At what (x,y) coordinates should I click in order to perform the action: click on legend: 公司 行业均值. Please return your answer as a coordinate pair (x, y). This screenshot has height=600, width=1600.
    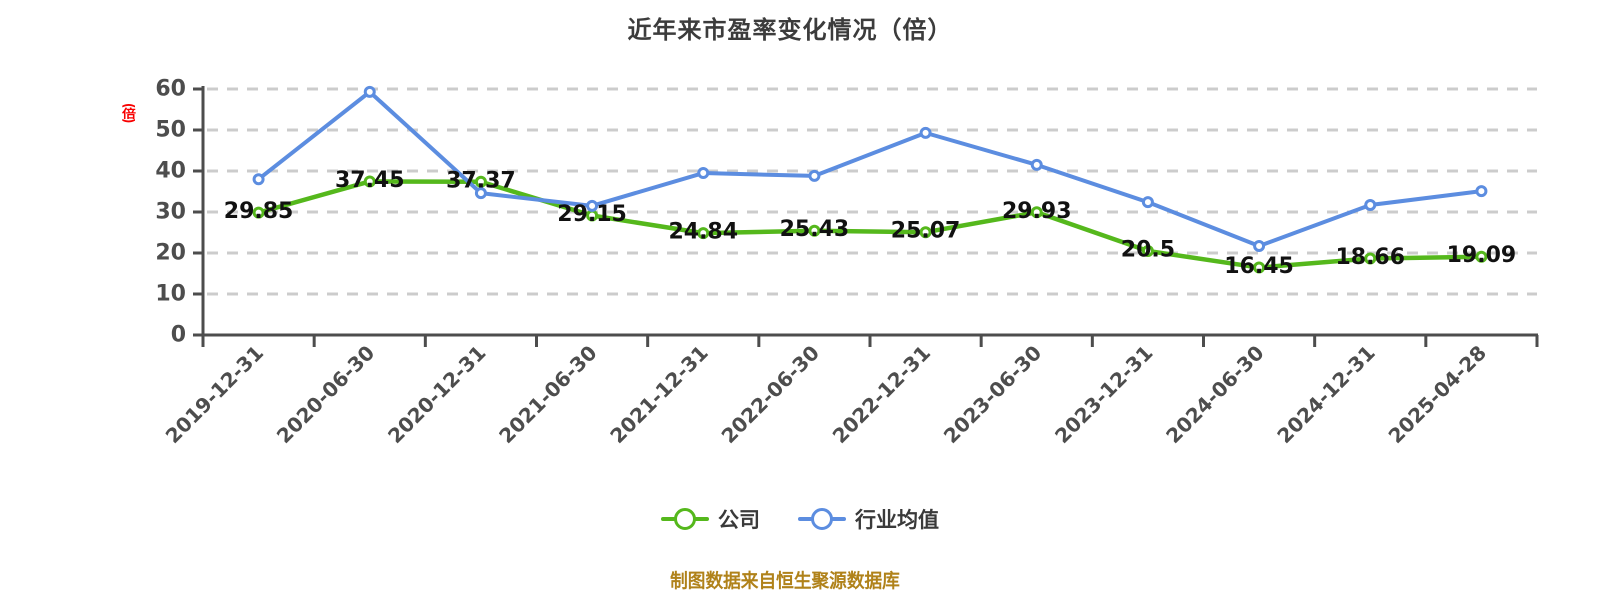
    Looking at the image, I should click on (800, 519).